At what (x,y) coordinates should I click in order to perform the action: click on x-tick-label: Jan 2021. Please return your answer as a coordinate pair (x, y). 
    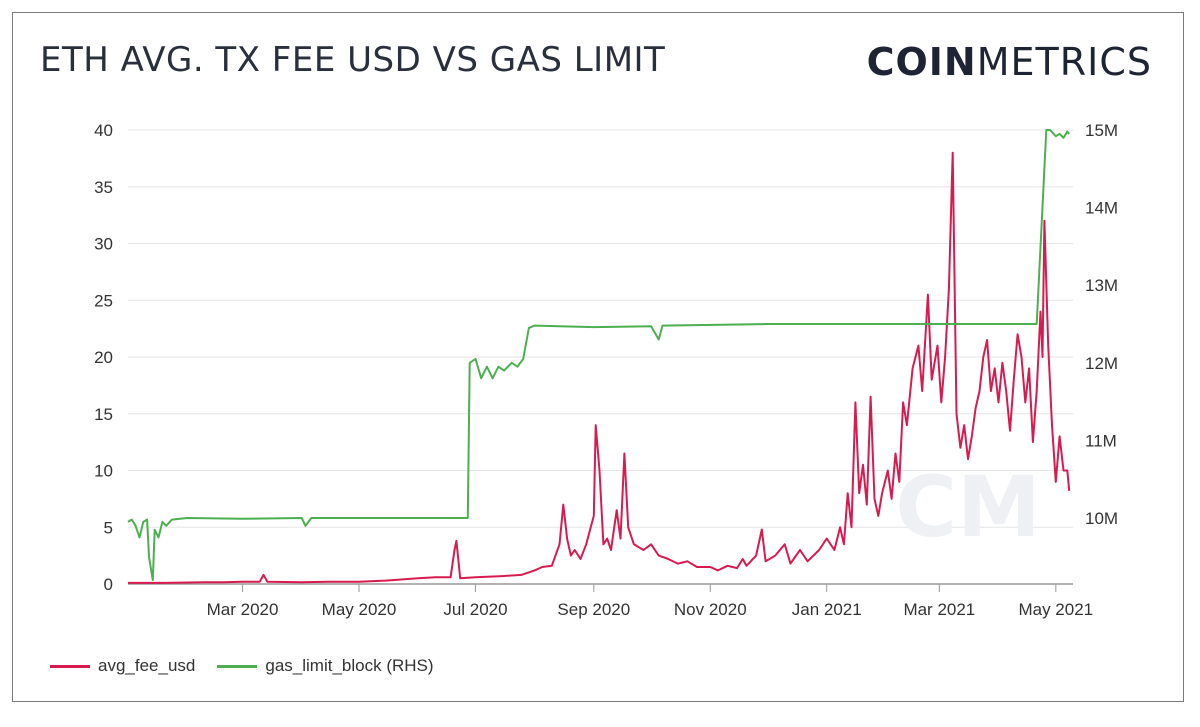
    Looking at the image, I should click on (827, 609).